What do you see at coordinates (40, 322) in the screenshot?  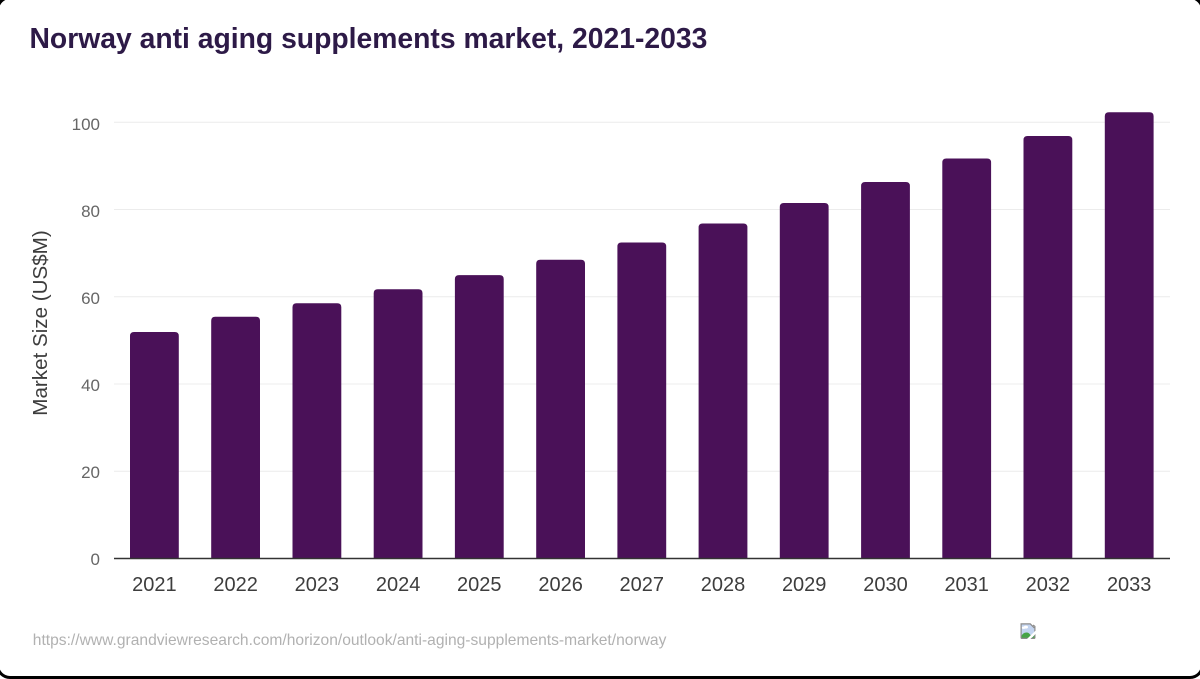 I see `svg-text: Market Size (US$M)` at bounding box center [40, 322].